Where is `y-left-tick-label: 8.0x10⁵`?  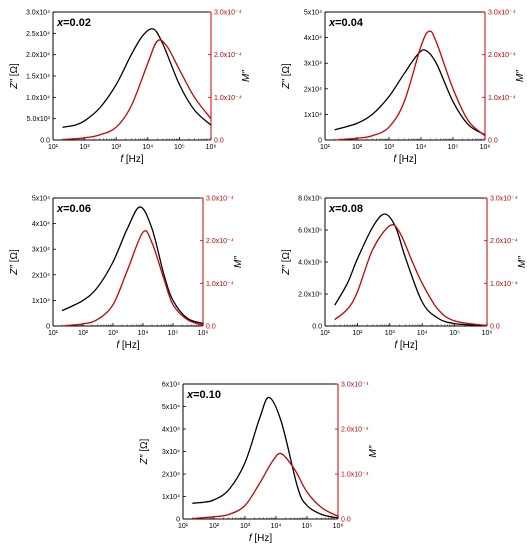 y-left-tick-label: 8.0x10⁵ is located at coordinates (310, 199).